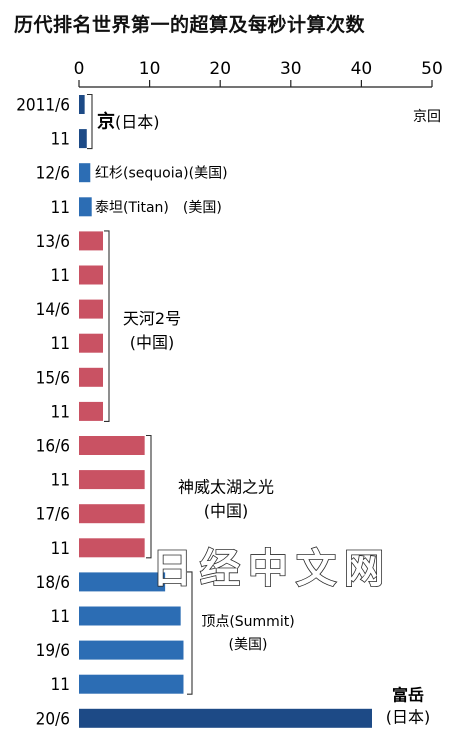 The height and width of the screenshot is (741, 450). Describe the element at coordinates (53, 174) in the screenshot. I see `category-label: 12/6` at that location.